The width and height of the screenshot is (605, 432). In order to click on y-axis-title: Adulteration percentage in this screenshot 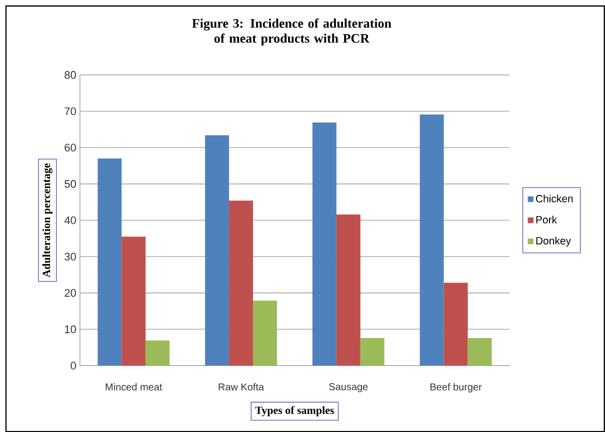, I will do `click(47, 220)`.